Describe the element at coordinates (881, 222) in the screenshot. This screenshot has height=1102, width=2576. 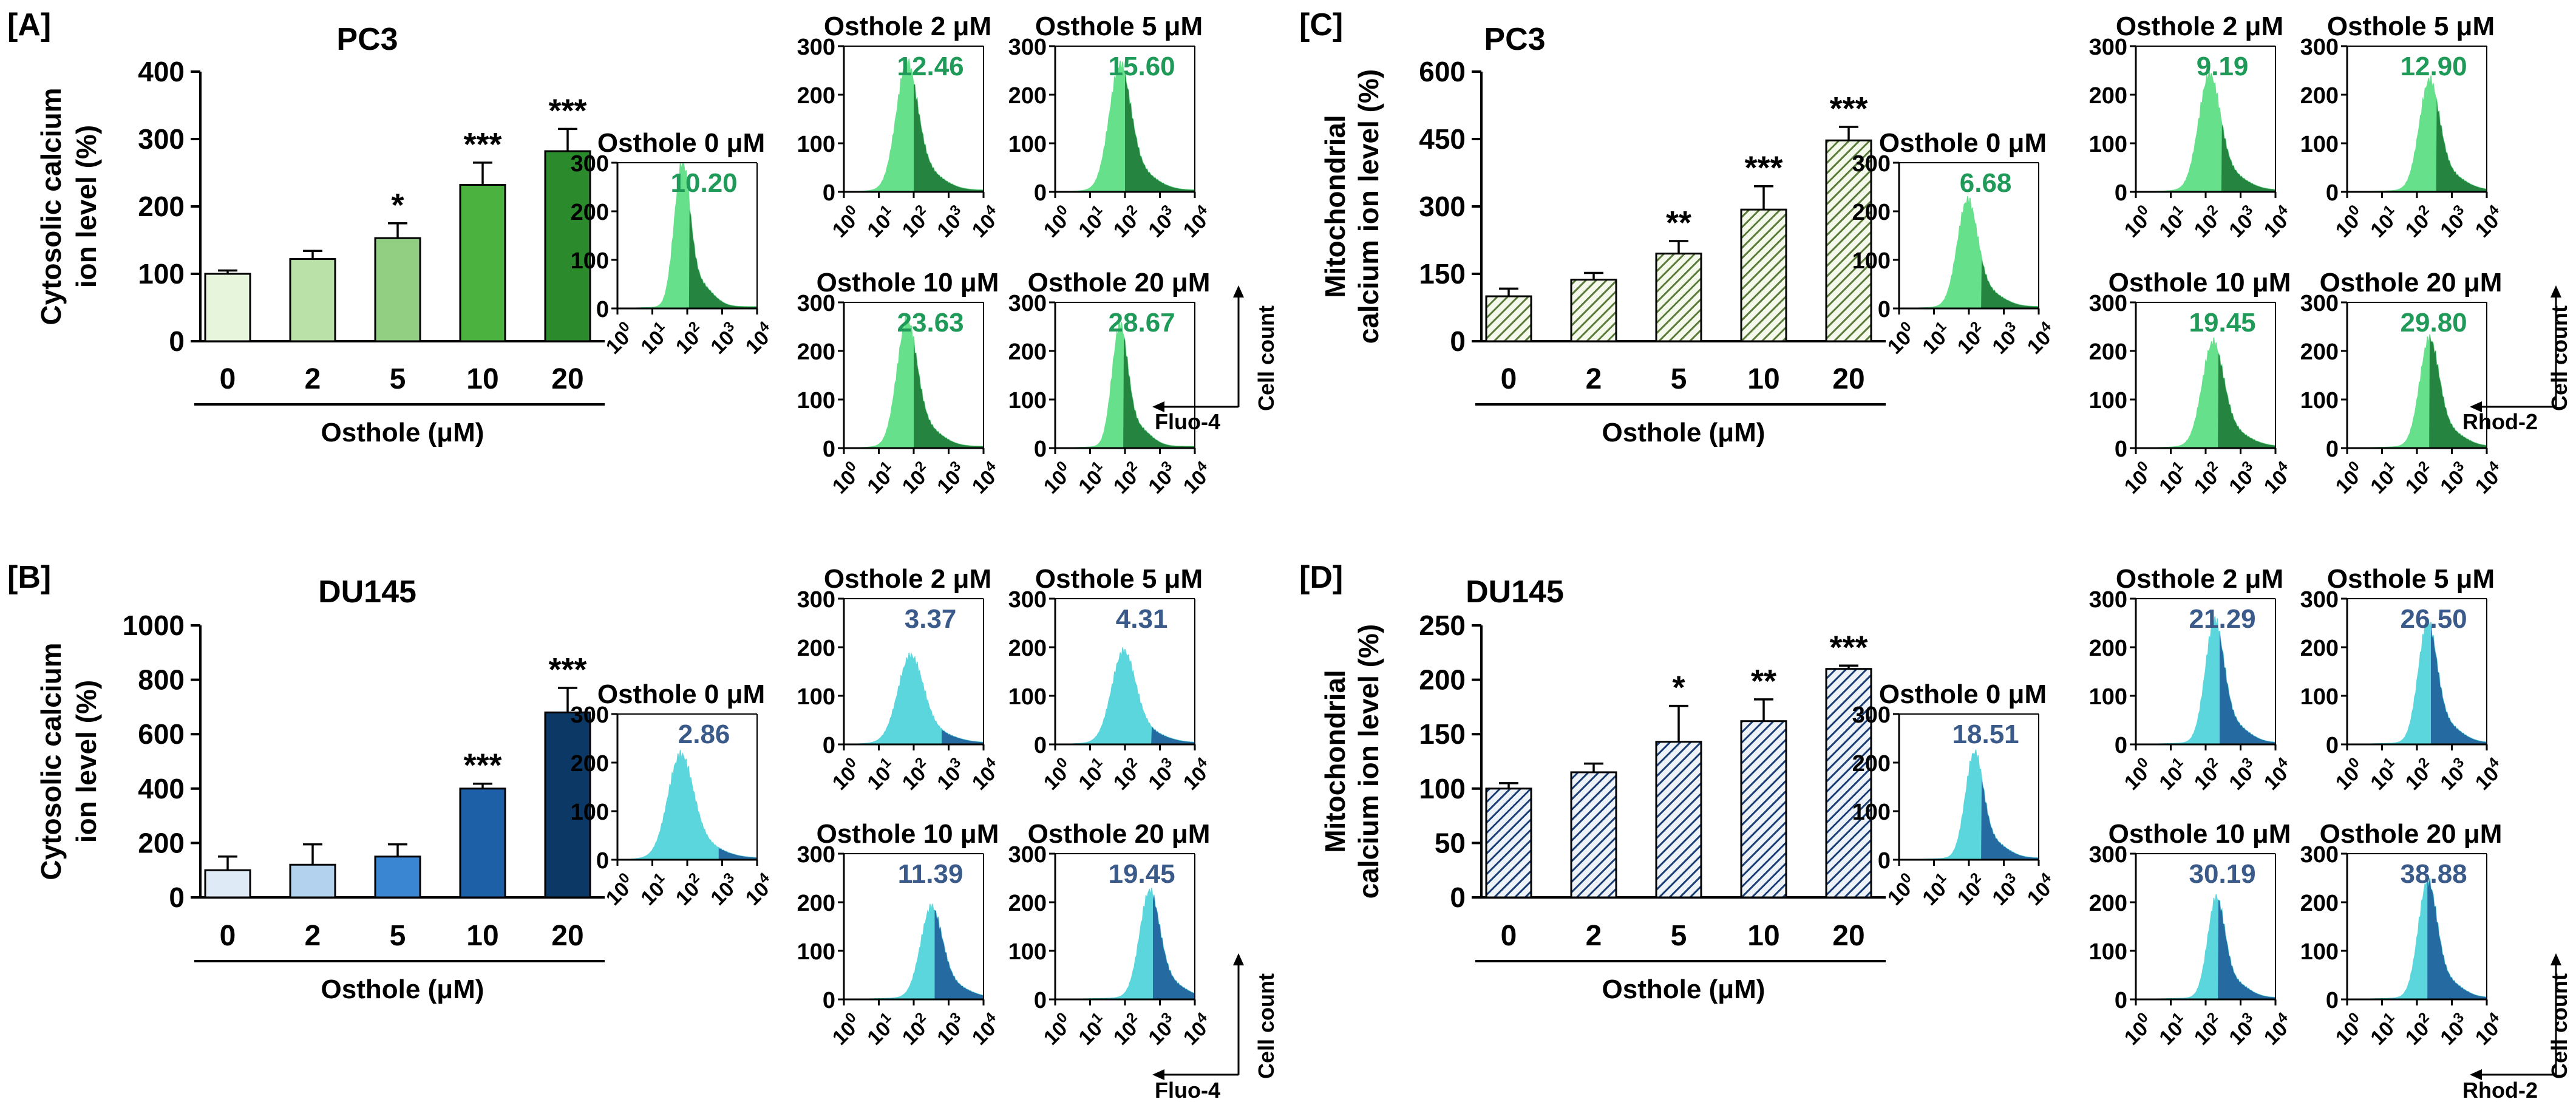
I see `histogram-x-tick-label: 10¹` at that location.